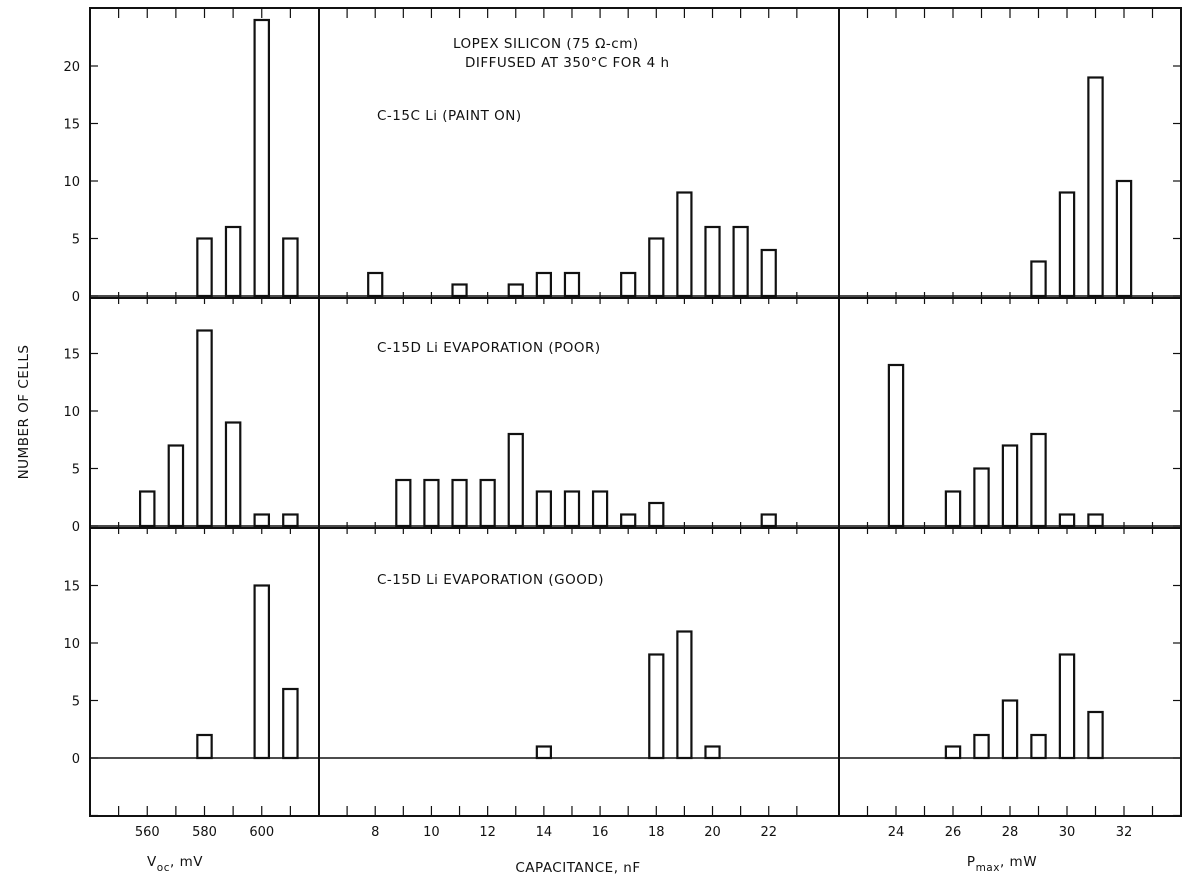 The width and height of the screenshot is (1184, 884). I want to click on x-tick-label: 26, so click(953, 832).